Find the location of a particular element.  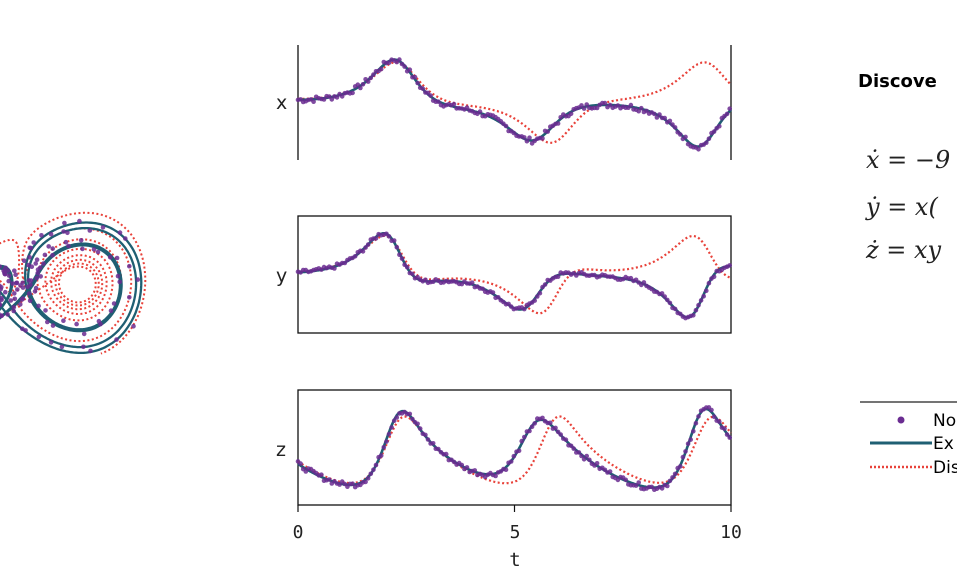

legend-label-exact: Ex is located at coordinates (943, 444).